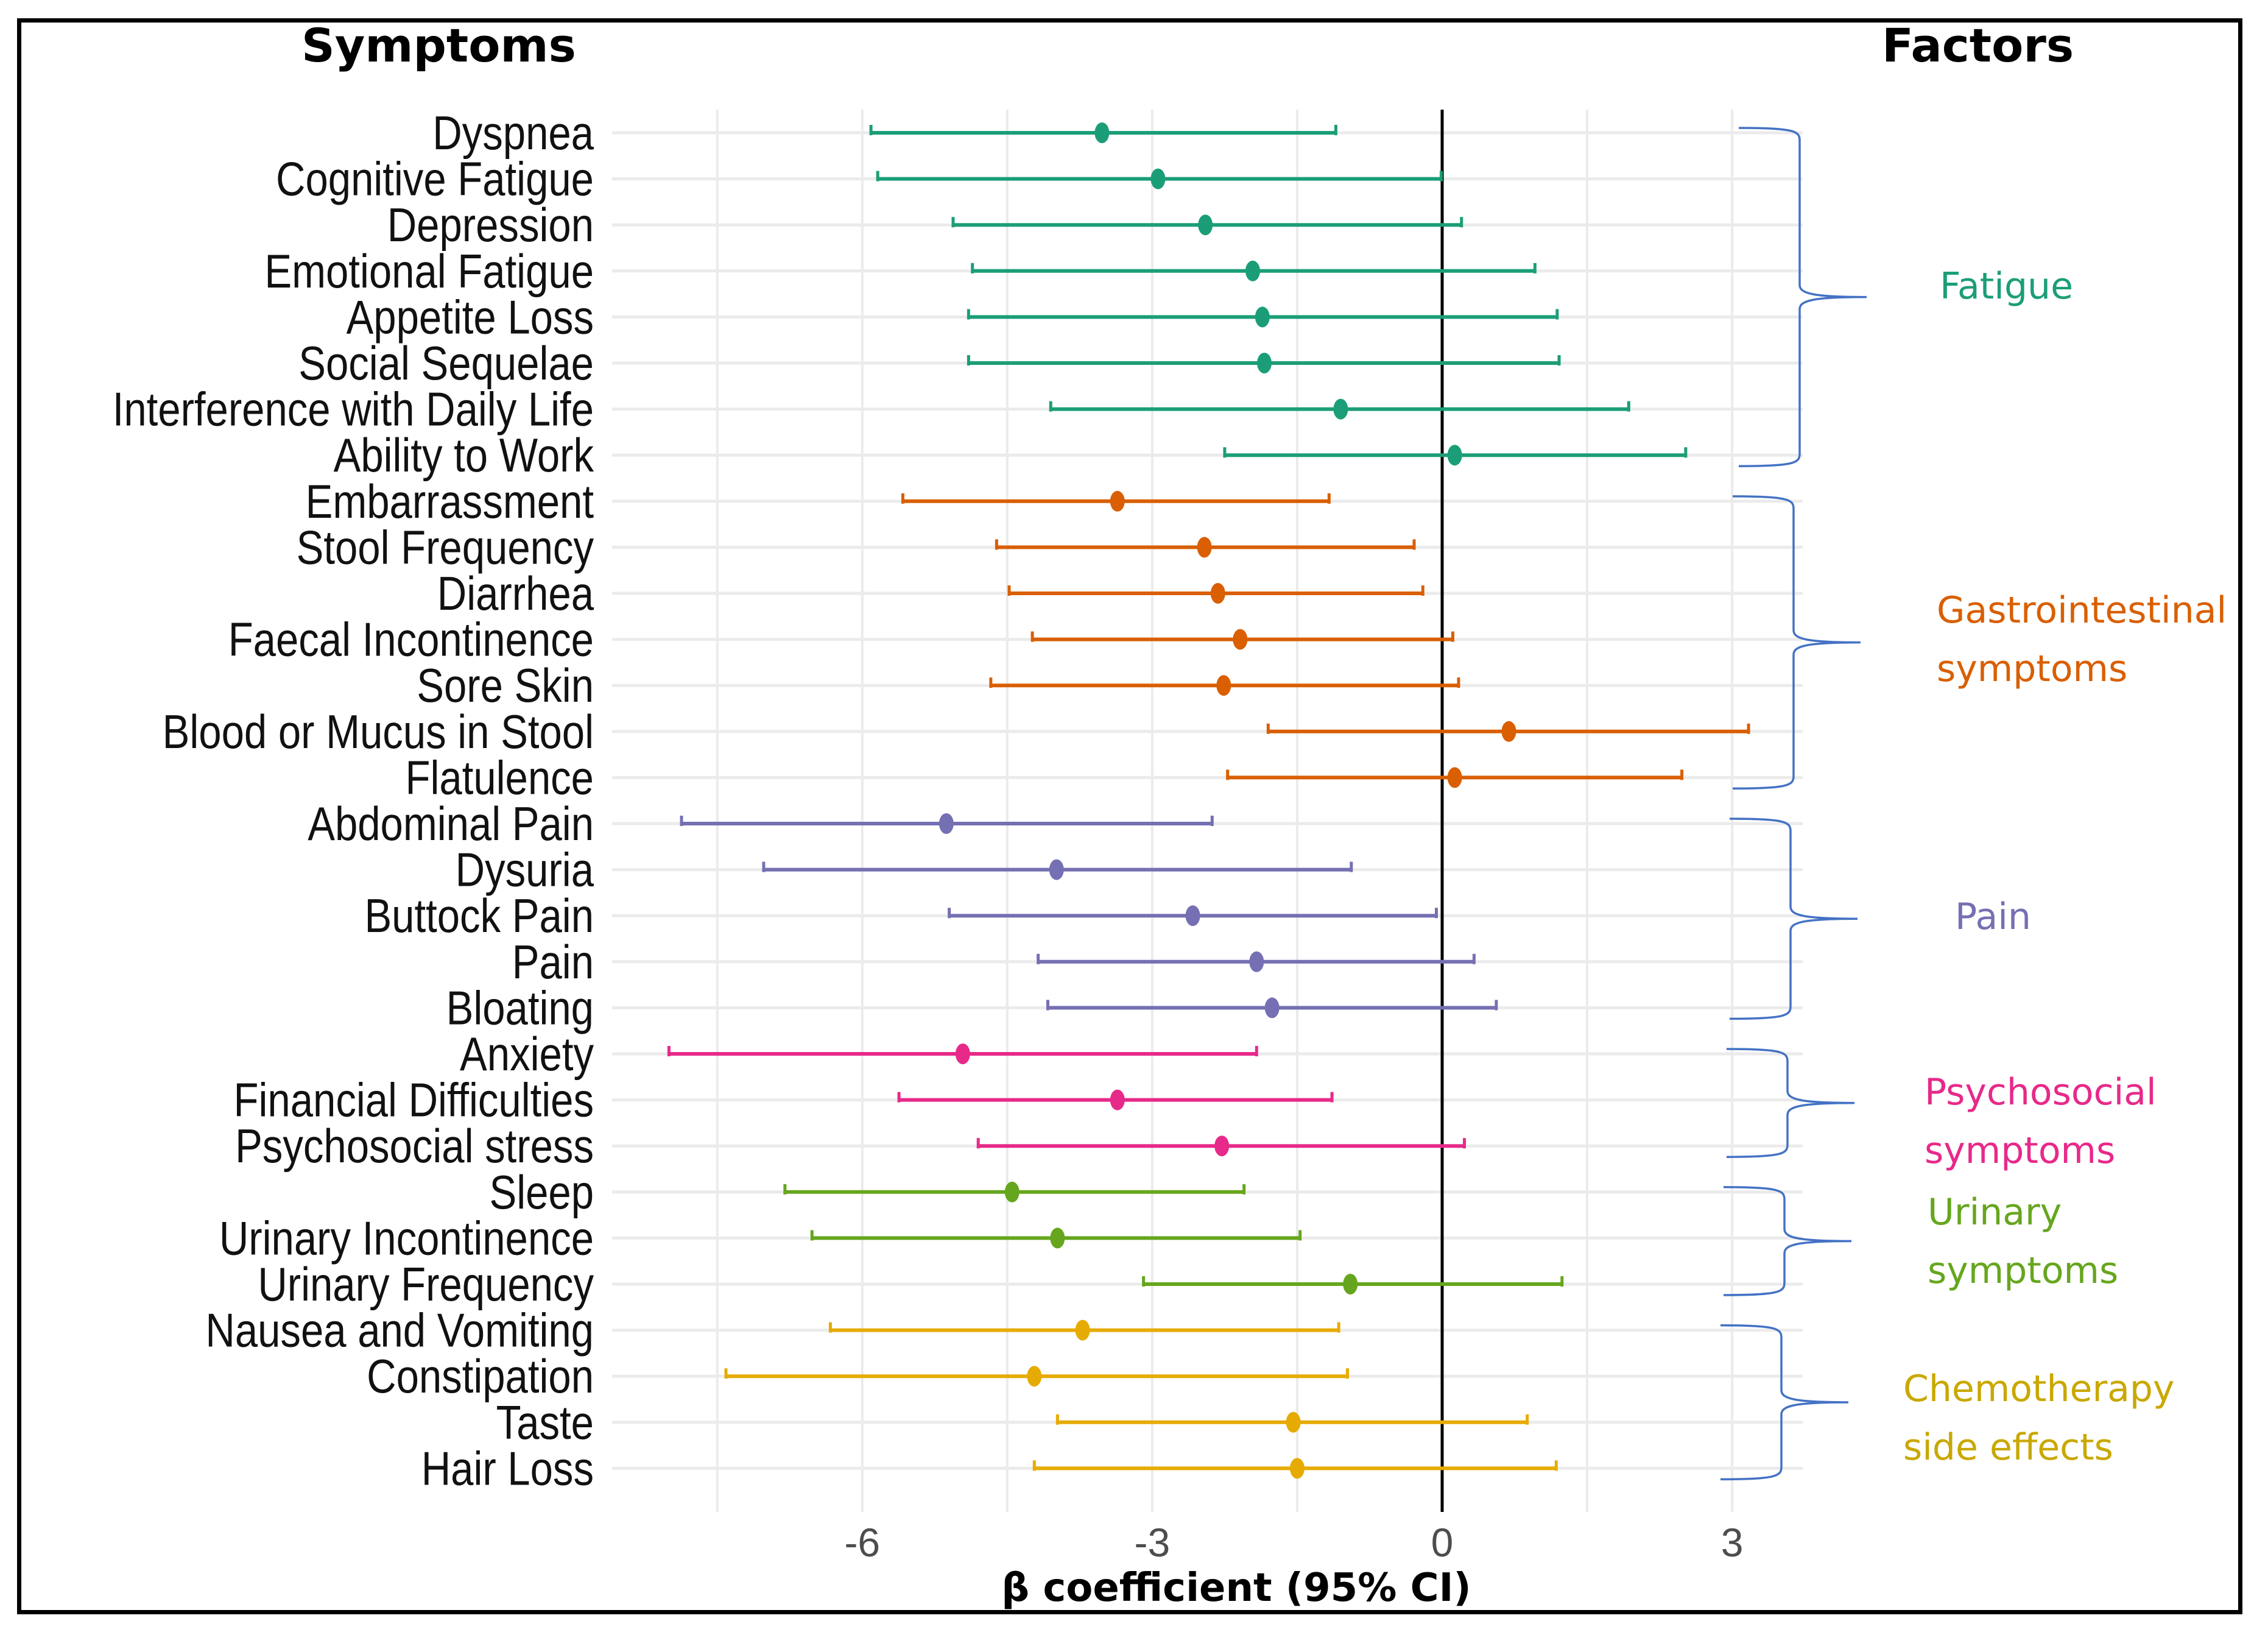 This screenshot has height=1635, width=2268. Describe the element at coordinates (500, 778) in the screenshot. I see `y-axis-label: Flatulence` at that location.